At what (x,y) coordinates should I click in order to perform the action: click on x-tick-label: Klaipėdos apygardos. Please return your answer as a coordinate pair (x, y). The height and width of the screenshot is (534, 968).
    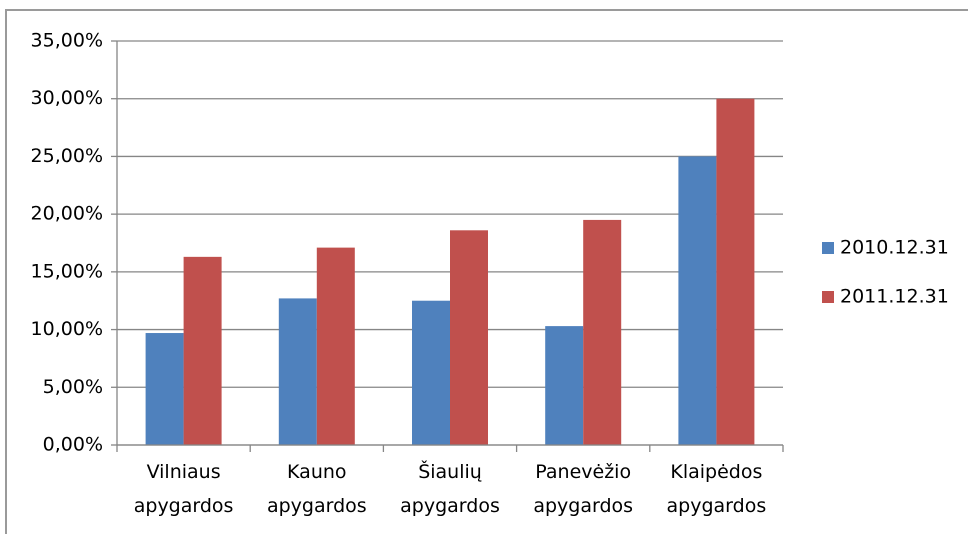
    Looking at the image, I should click on (717, 489).